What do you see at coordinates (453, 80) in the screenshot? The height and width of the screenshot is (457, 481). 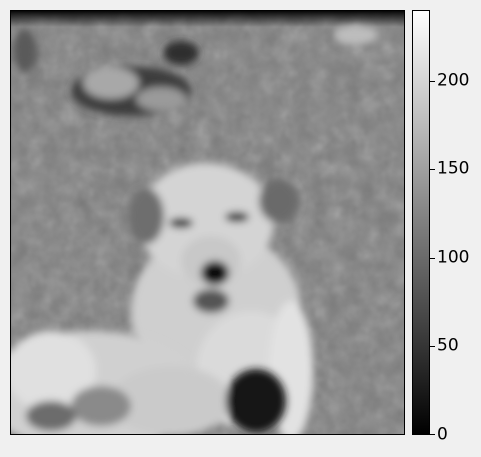 I see `colorbar-tick-label: 200` at bounding box center [453, 80].